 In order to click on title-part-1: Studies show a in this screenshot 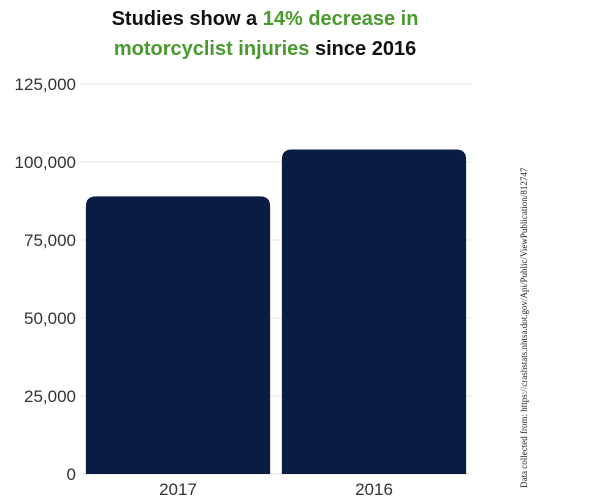, I will do `click(187, 19)`.